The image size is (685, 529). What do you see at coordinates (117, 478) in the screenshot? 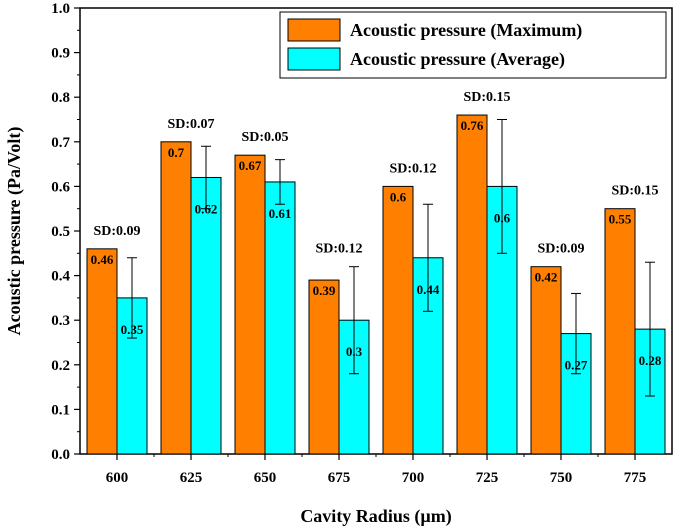
I see `x-tick-label: 600` at bounding box center [117, 478].